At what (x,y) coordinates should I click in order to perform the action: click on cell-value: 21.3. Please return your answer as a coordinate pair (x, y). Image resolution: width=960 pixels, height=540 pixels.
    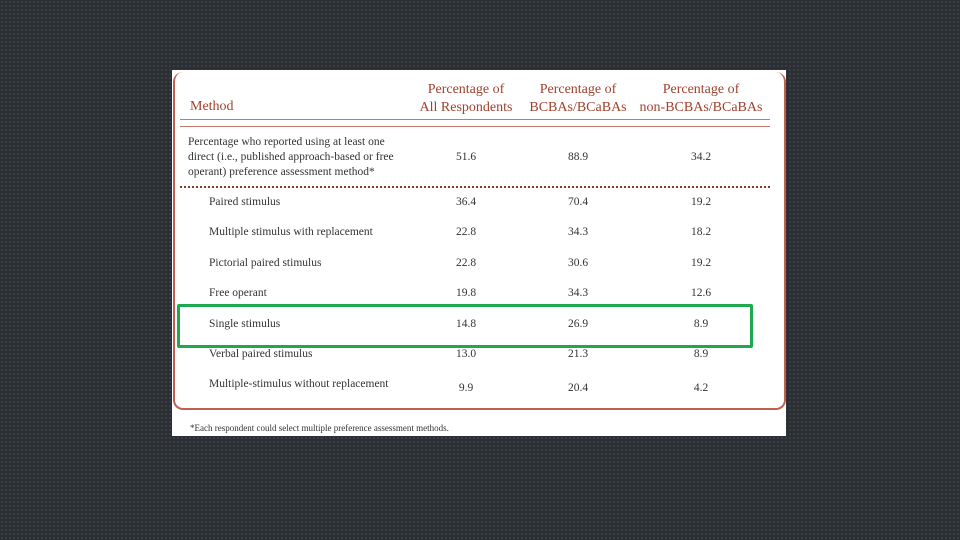
    Looking at the image, I should click on (578, 354).